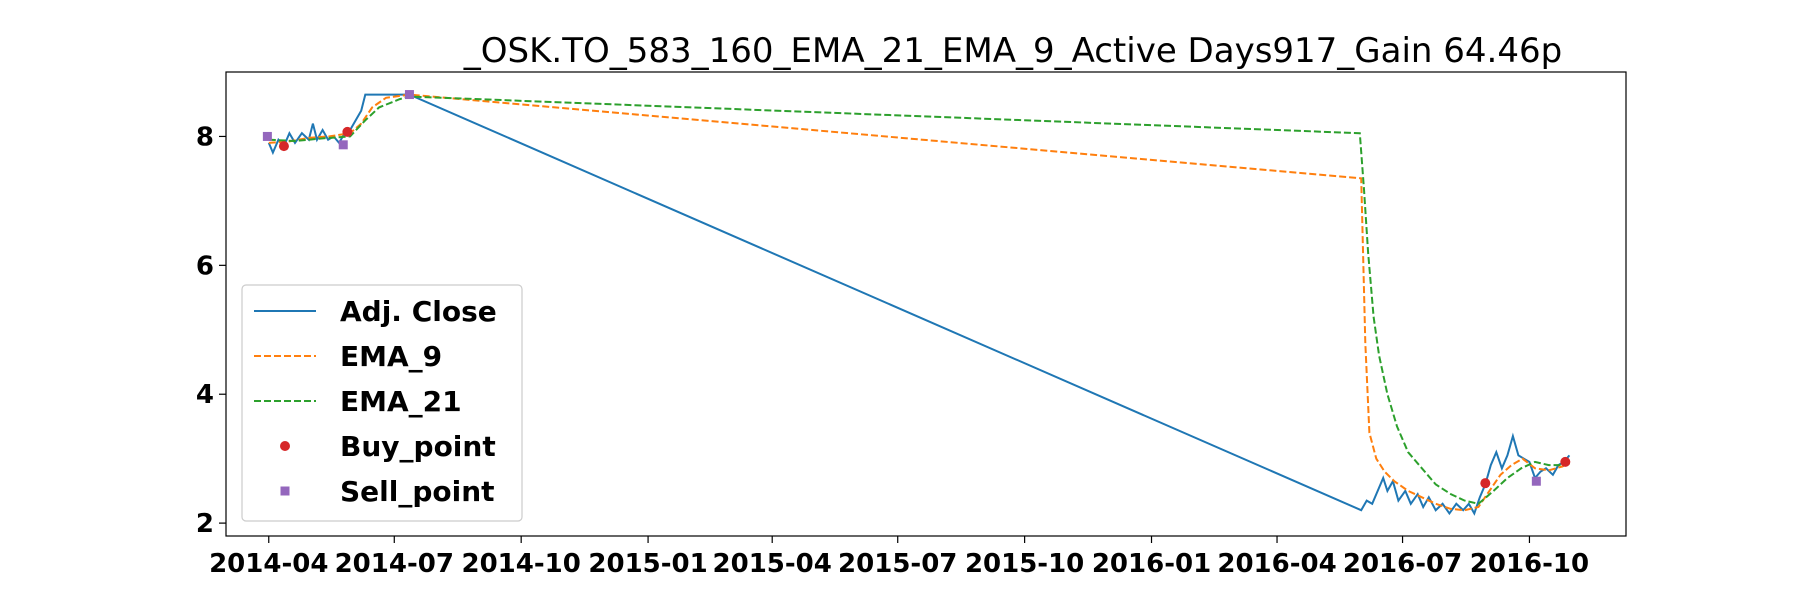  Describe the element at coordinates (1276, 564) in the screenshot. I see `x-tick-label: 2016-04` at that location.